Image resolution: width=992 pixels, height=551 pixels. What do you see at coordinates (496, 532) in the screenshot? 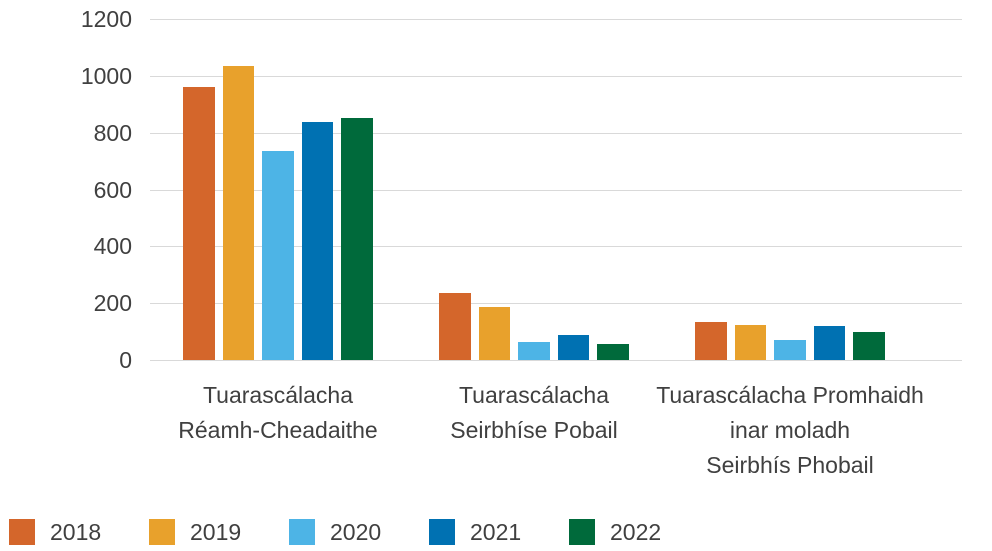
I see `legend-label: 2021` at bounding box center [496, 532].